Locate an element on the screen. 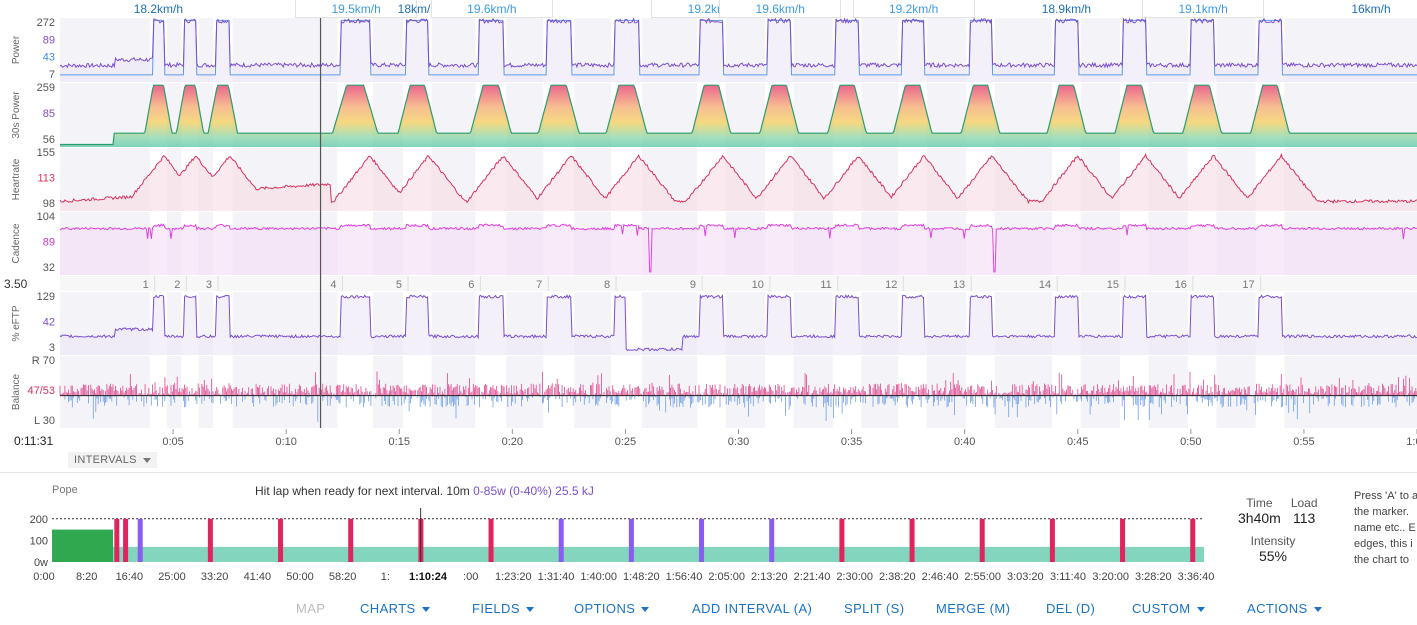 The image size is (1417, 625). y-tick-label: 56 is located at coordinates (49, 140).